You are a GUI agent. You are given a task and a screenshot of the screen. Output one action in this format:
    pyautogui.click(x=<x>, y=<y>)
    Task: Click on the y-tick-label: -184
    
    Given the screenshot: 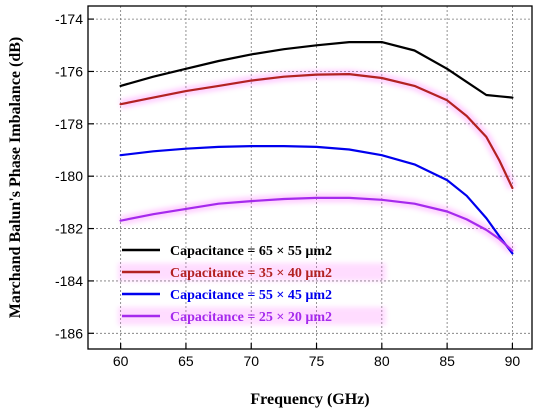 What is the action you would take?
    pyautogui.click(x=69, y=281)
    